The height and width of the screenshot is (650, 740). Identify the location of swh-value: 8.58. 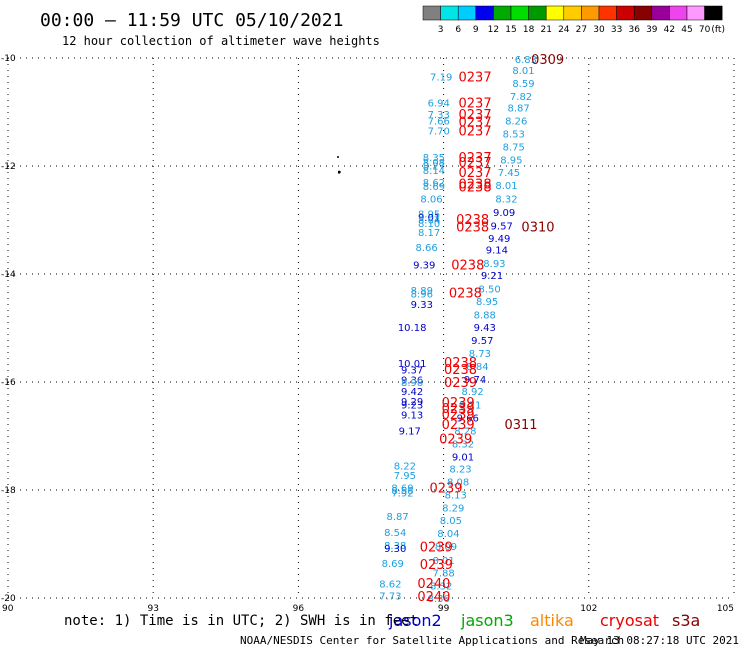
(402, 491).